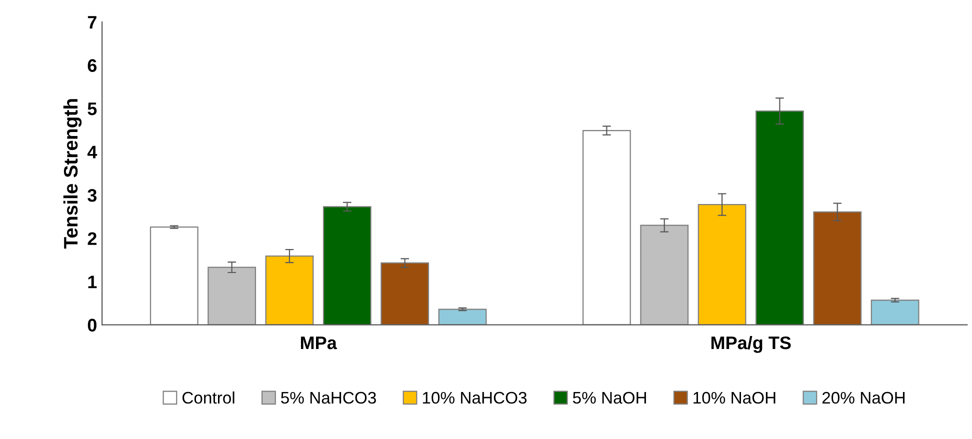  What do you see at coordinates (751, 344) in the screenshot?
I see `x-tick-label: MPa/g TS` at bounding box center [751, 344].